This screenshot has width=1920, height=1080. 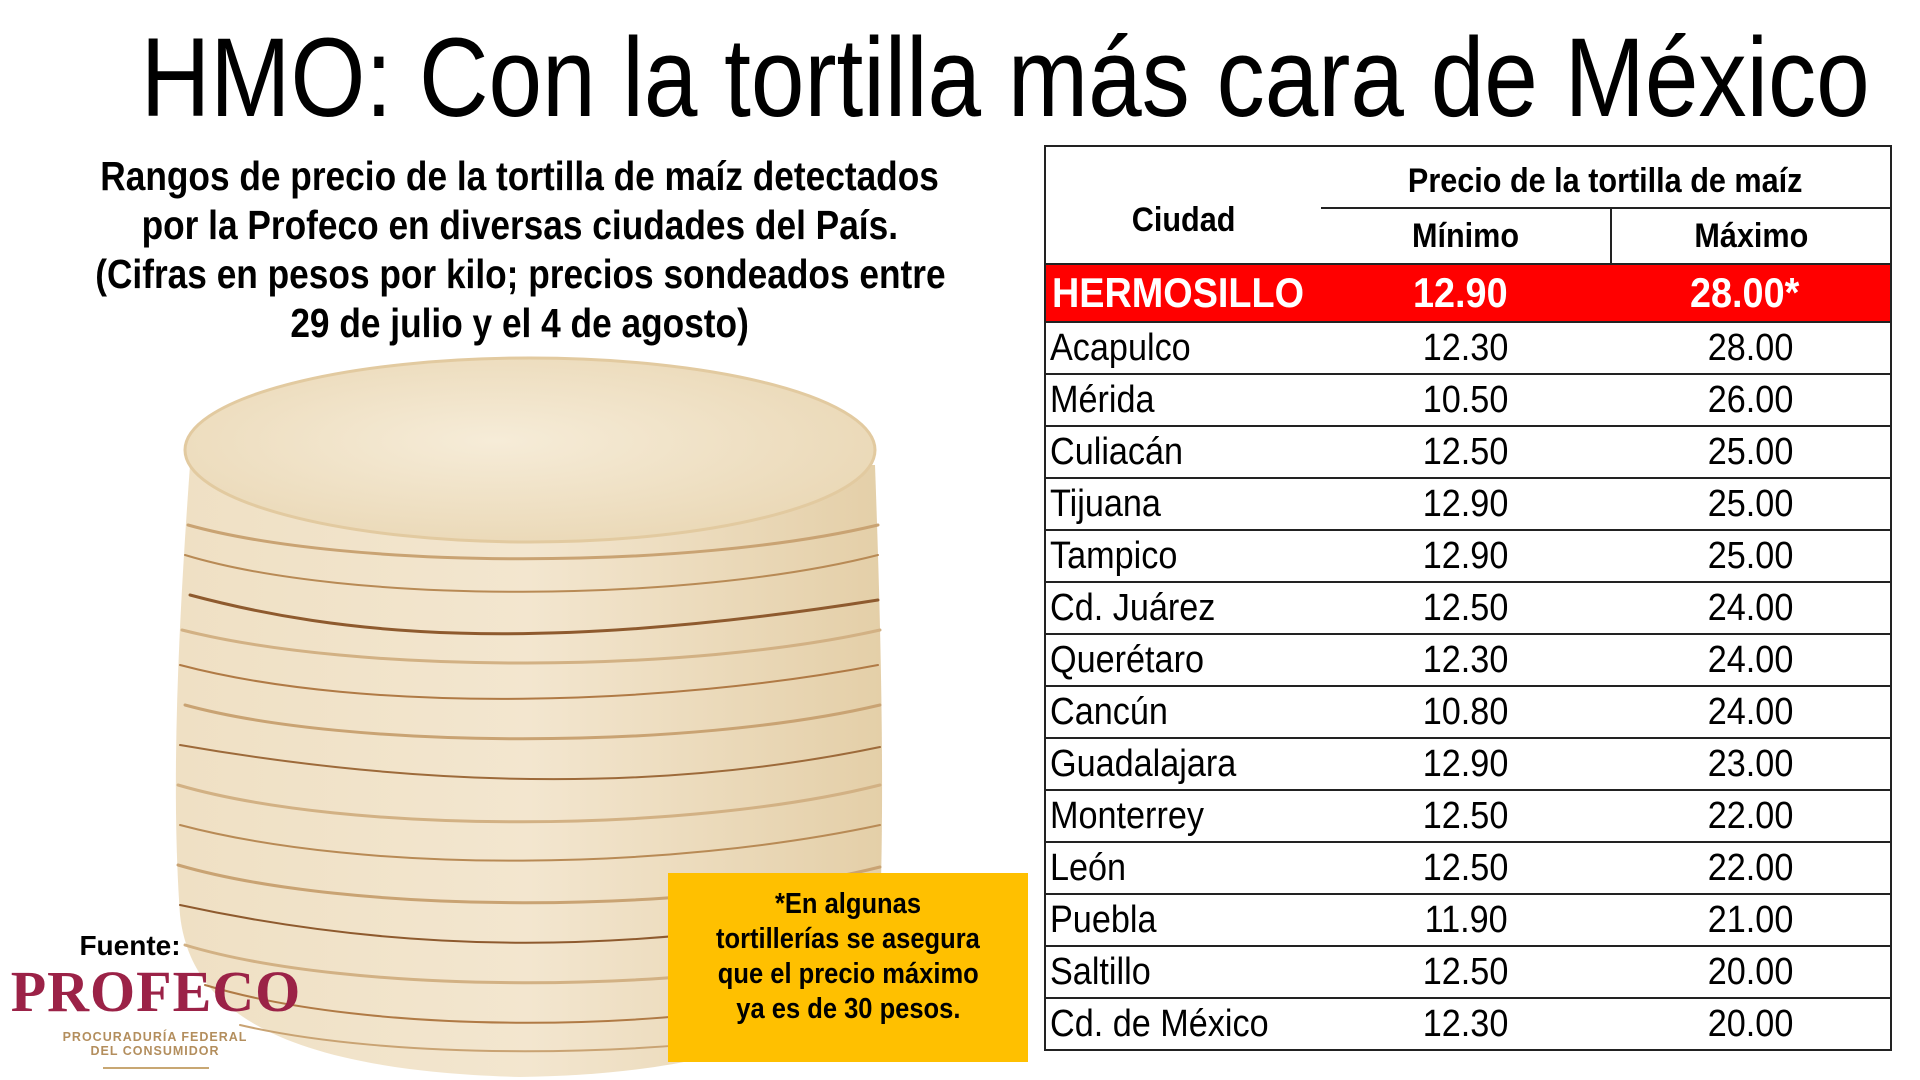 I want to click on subtitle-line: 29 de julio y el 4 de agosto), so click(x=520, y=323).